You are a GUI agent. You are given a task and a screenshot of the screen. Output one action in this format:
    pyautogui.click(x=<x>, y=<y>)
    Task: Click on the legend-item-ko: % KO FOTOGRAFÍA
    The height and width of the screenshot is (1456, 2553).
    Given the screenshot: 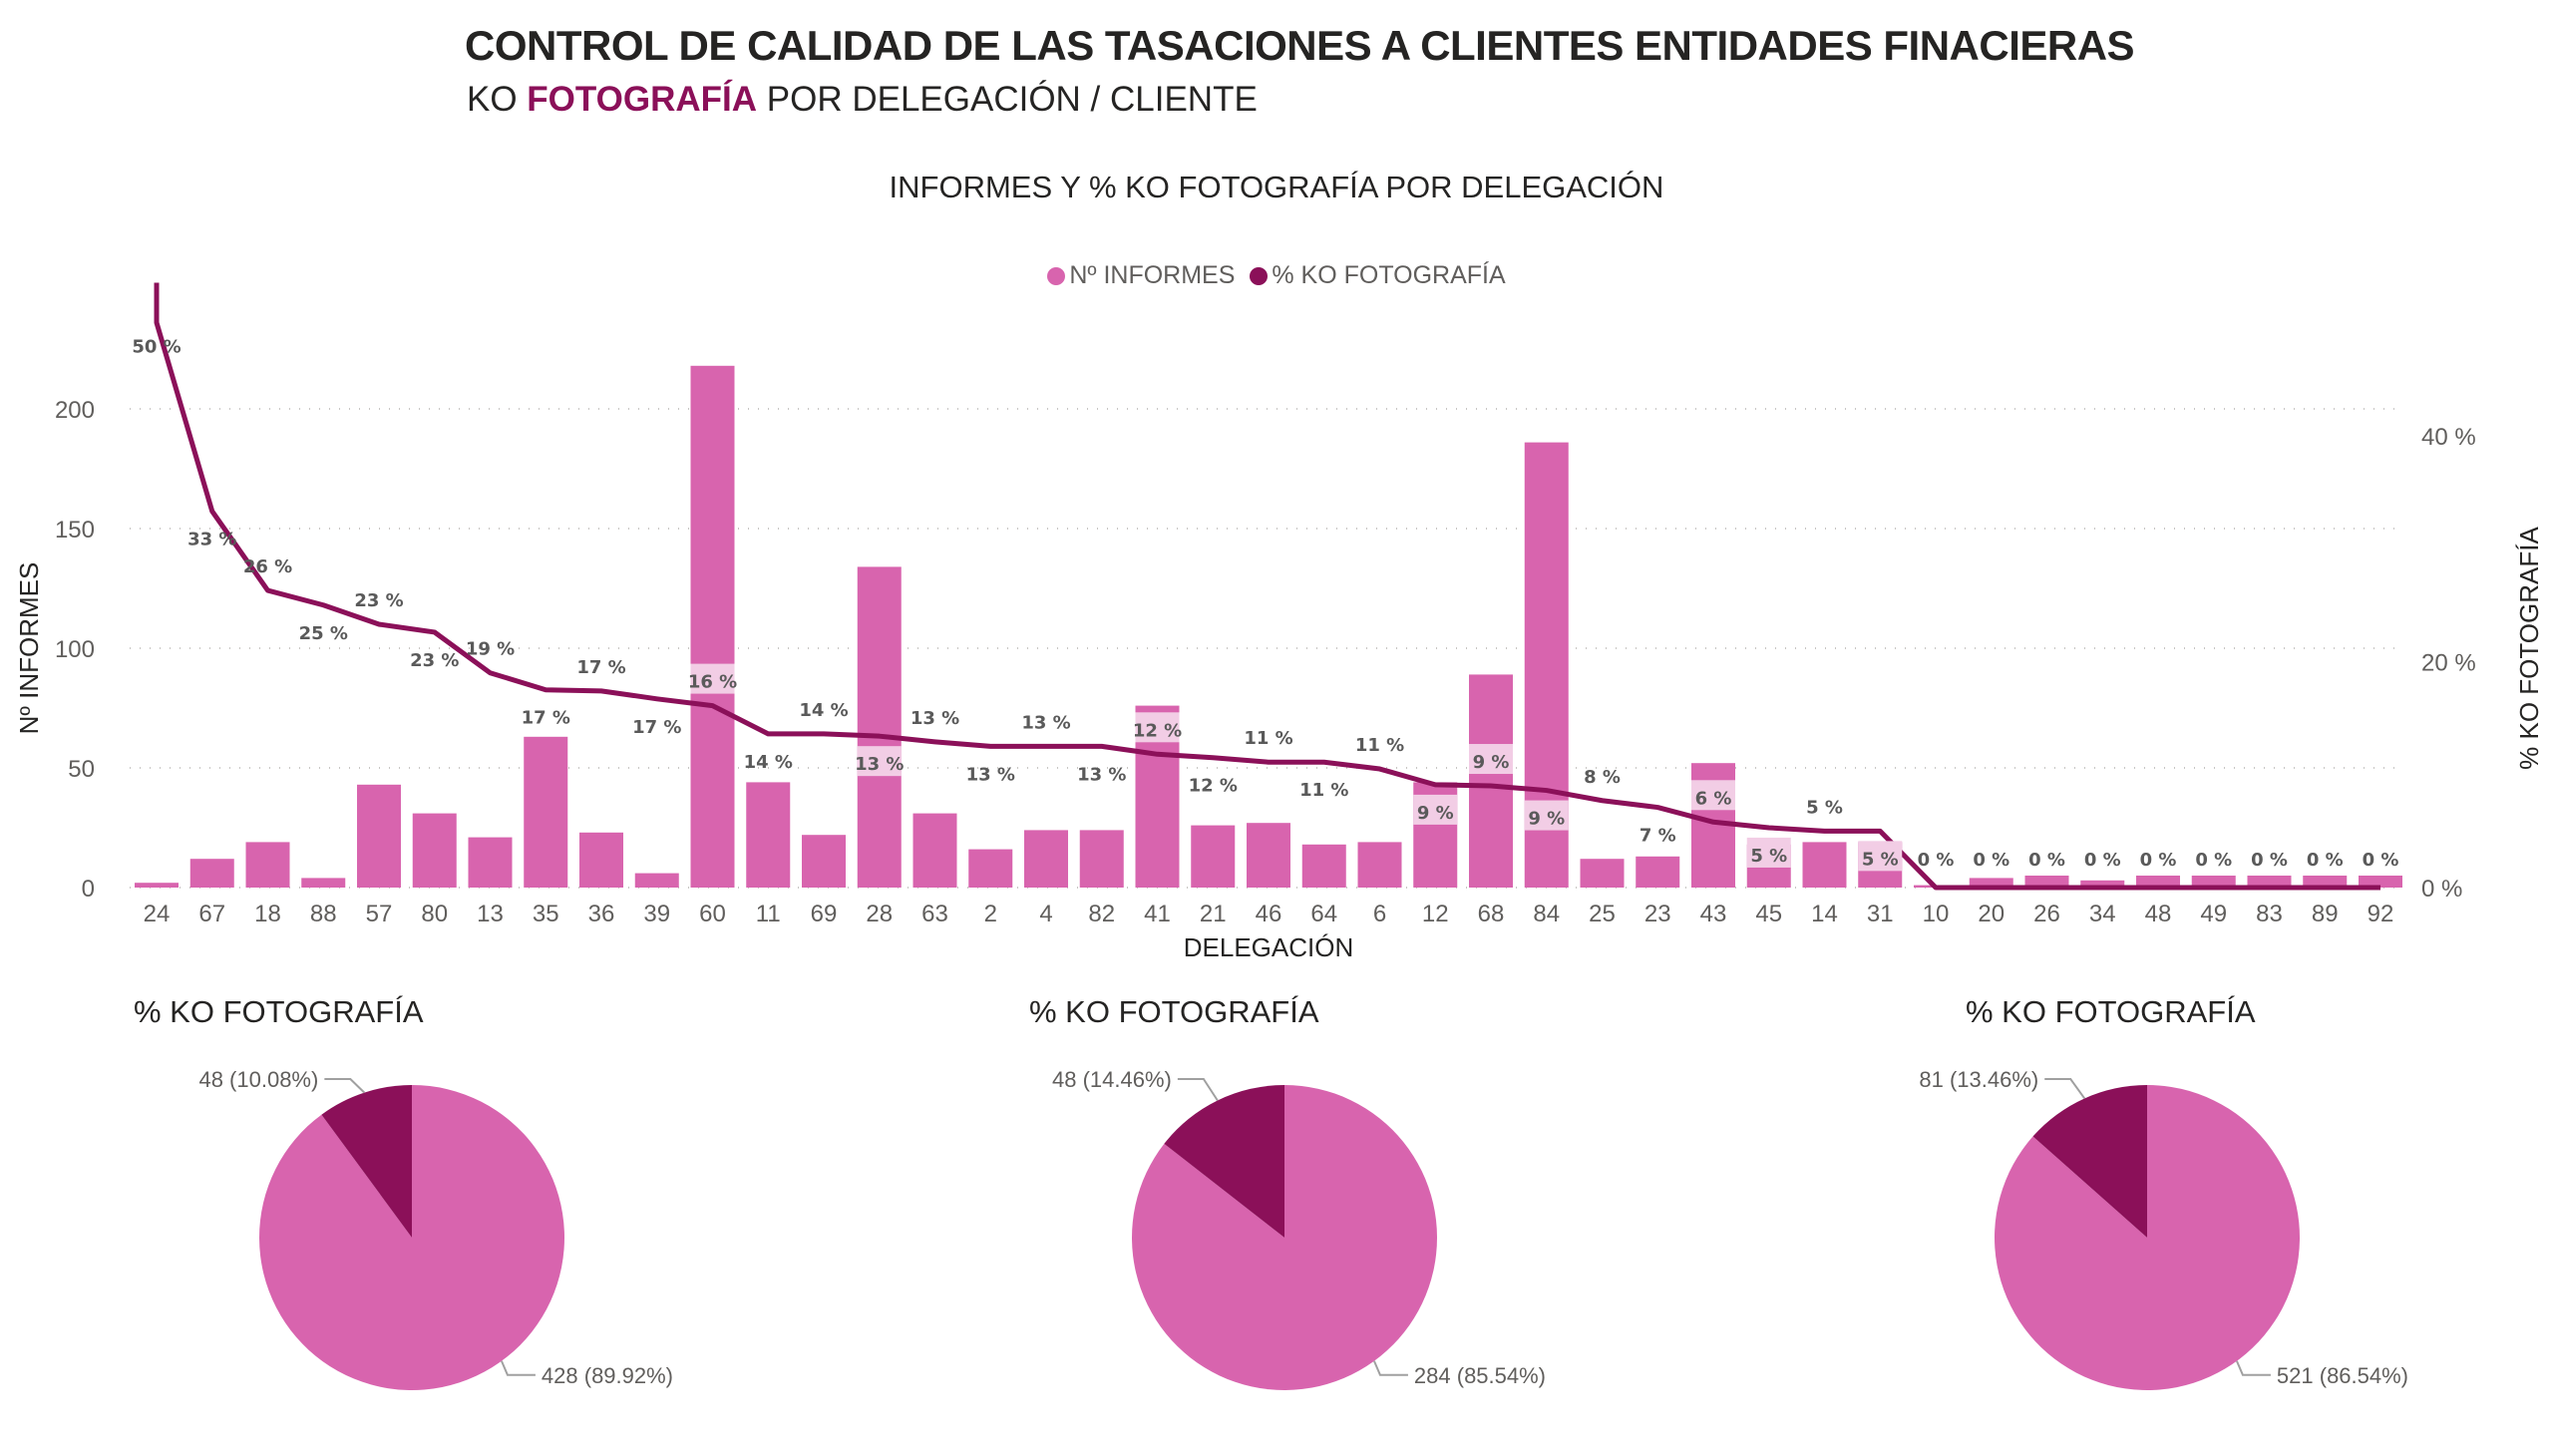 What is the action you would take?
    pyautogui.click(x=1378, y=275)
    